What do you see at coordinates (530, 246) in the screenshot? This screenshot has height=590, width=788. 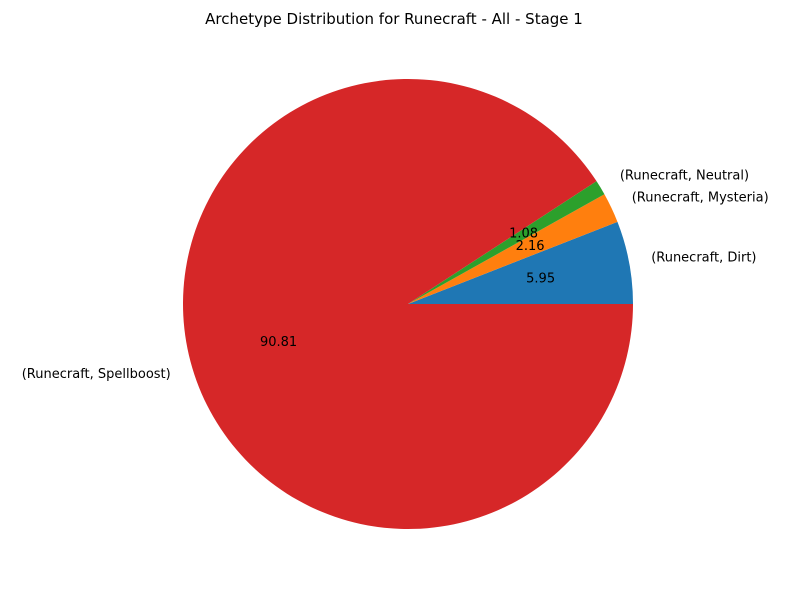 I see `slice-value-1: 2.16` at bounding box center [530, 246].